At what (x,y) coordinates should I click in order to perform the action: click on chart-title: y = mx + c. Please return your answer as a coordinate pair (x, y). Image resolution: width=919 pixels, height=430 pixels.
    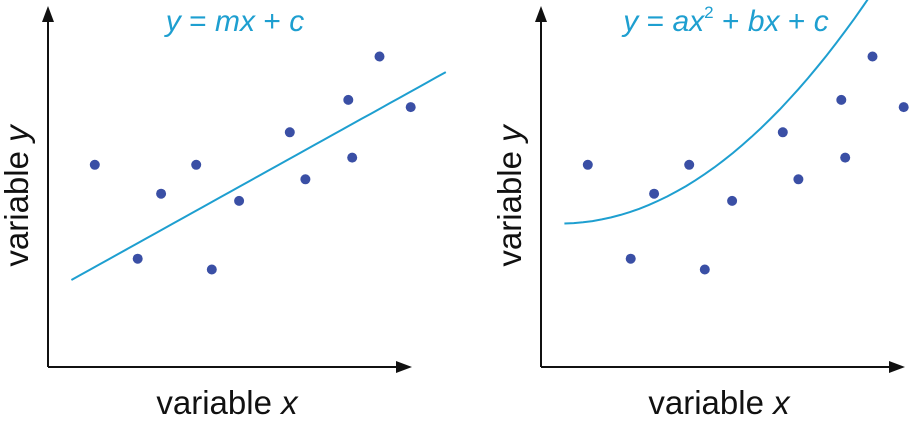
    Looking at the image, I should click on (234, 21).